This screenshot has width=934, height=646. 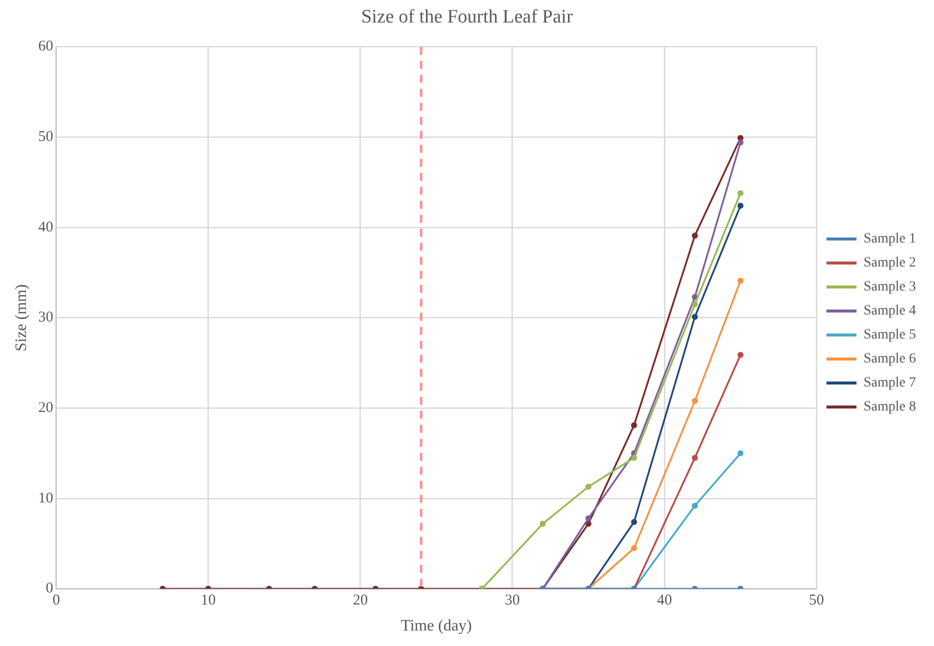 I want to click on x-tick-label: 30, so click(x=512, y=600).